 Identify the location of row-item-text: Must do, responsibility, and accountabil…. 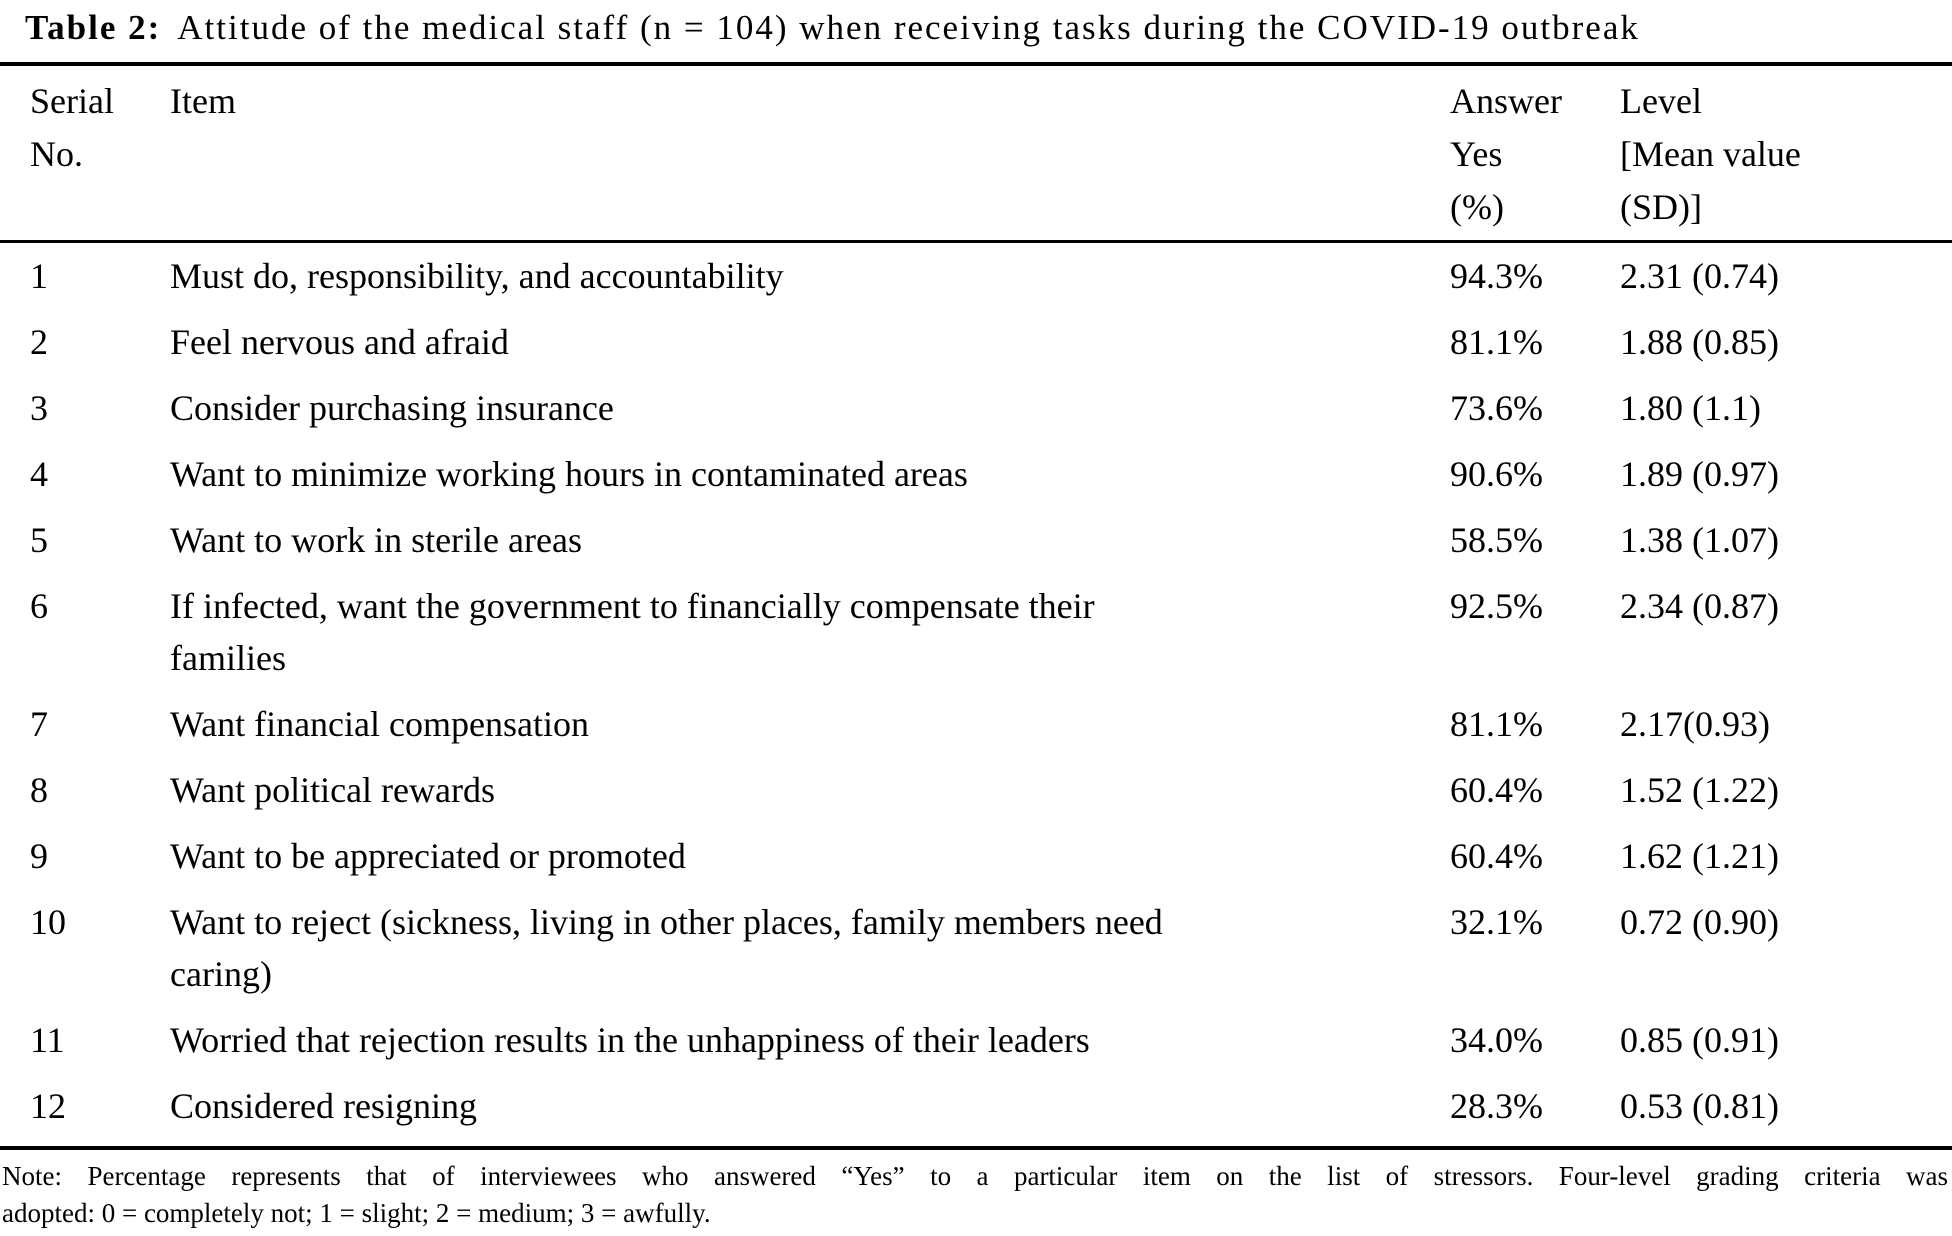
(477, 276).